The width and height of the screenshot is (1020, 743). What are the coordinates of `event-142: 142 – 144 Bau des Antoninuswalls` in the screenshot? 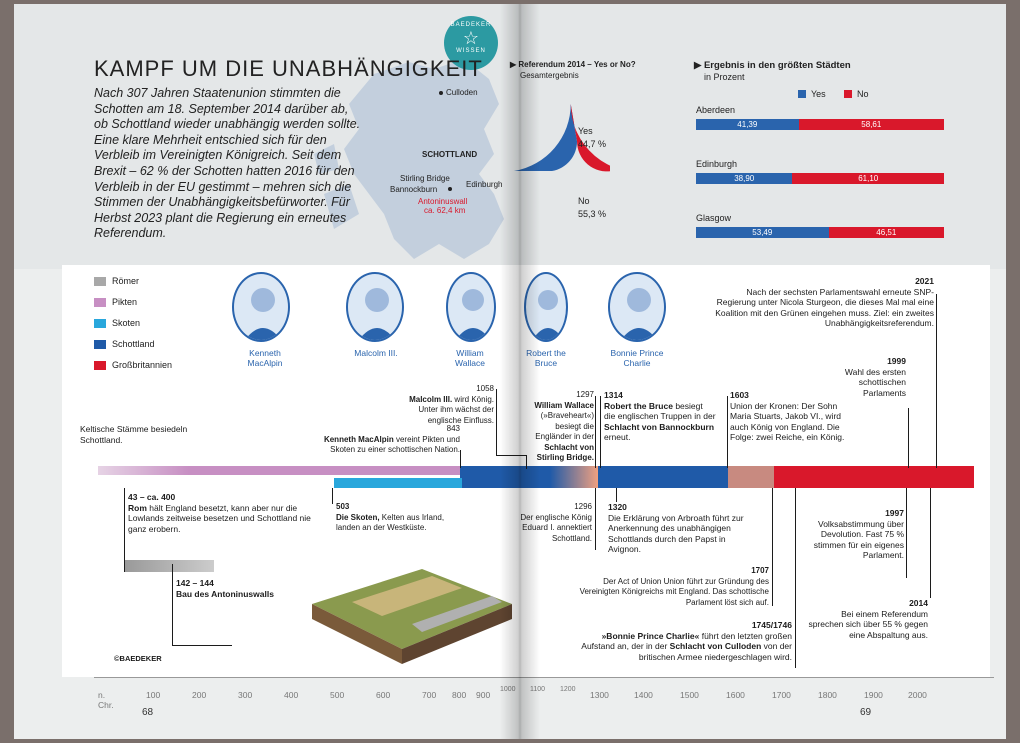 It's located at (236, 588).